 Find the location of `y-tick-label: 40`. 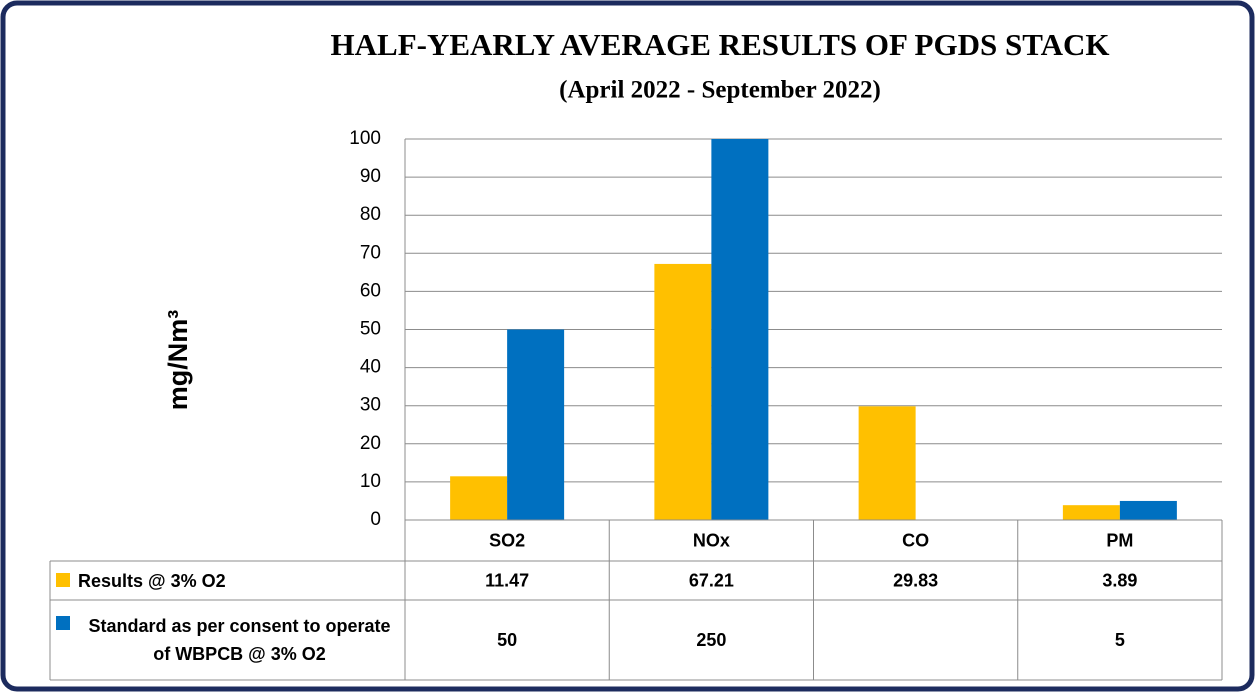

y-tick-label: 40 is located at coordinates (370, 367).